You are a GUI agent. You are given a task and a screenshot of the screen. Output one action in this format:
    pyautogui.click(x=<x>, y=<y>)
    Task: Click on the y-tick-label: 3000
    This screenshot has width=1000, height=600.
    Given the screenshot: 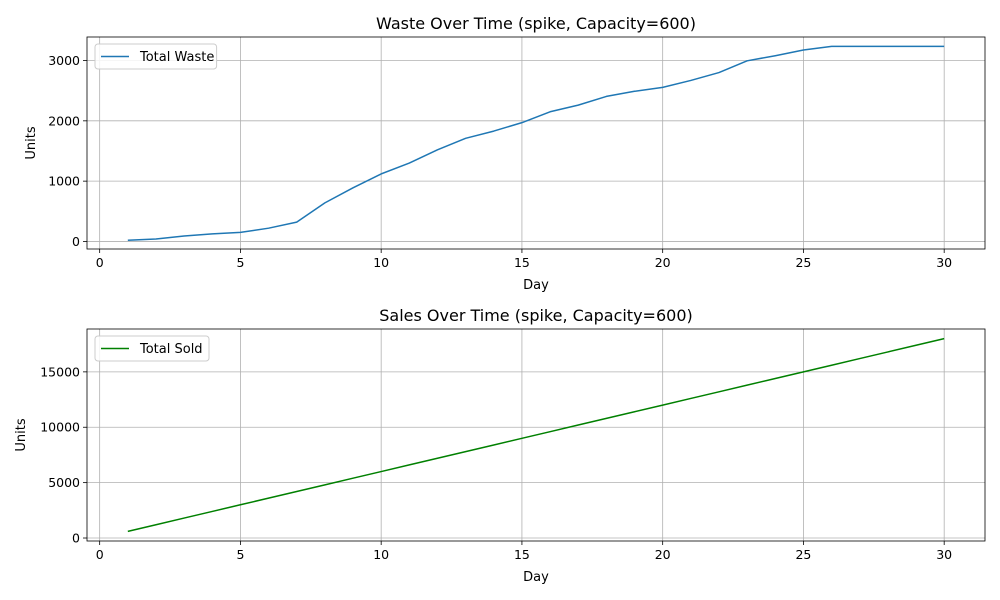 What is the action you would take?
    pyautogui.click(x=64, y=60)
    